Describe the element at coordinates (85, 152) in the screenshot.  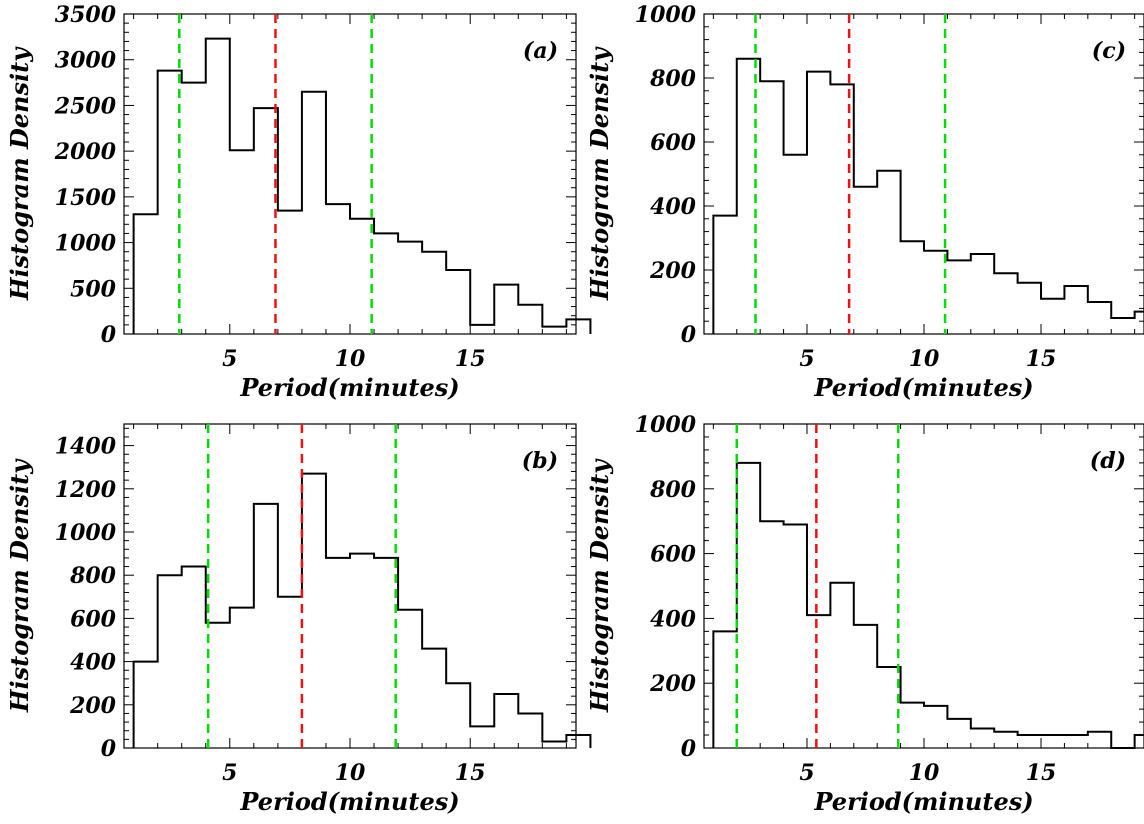
I see `y-tick-label: 2000` at that location.